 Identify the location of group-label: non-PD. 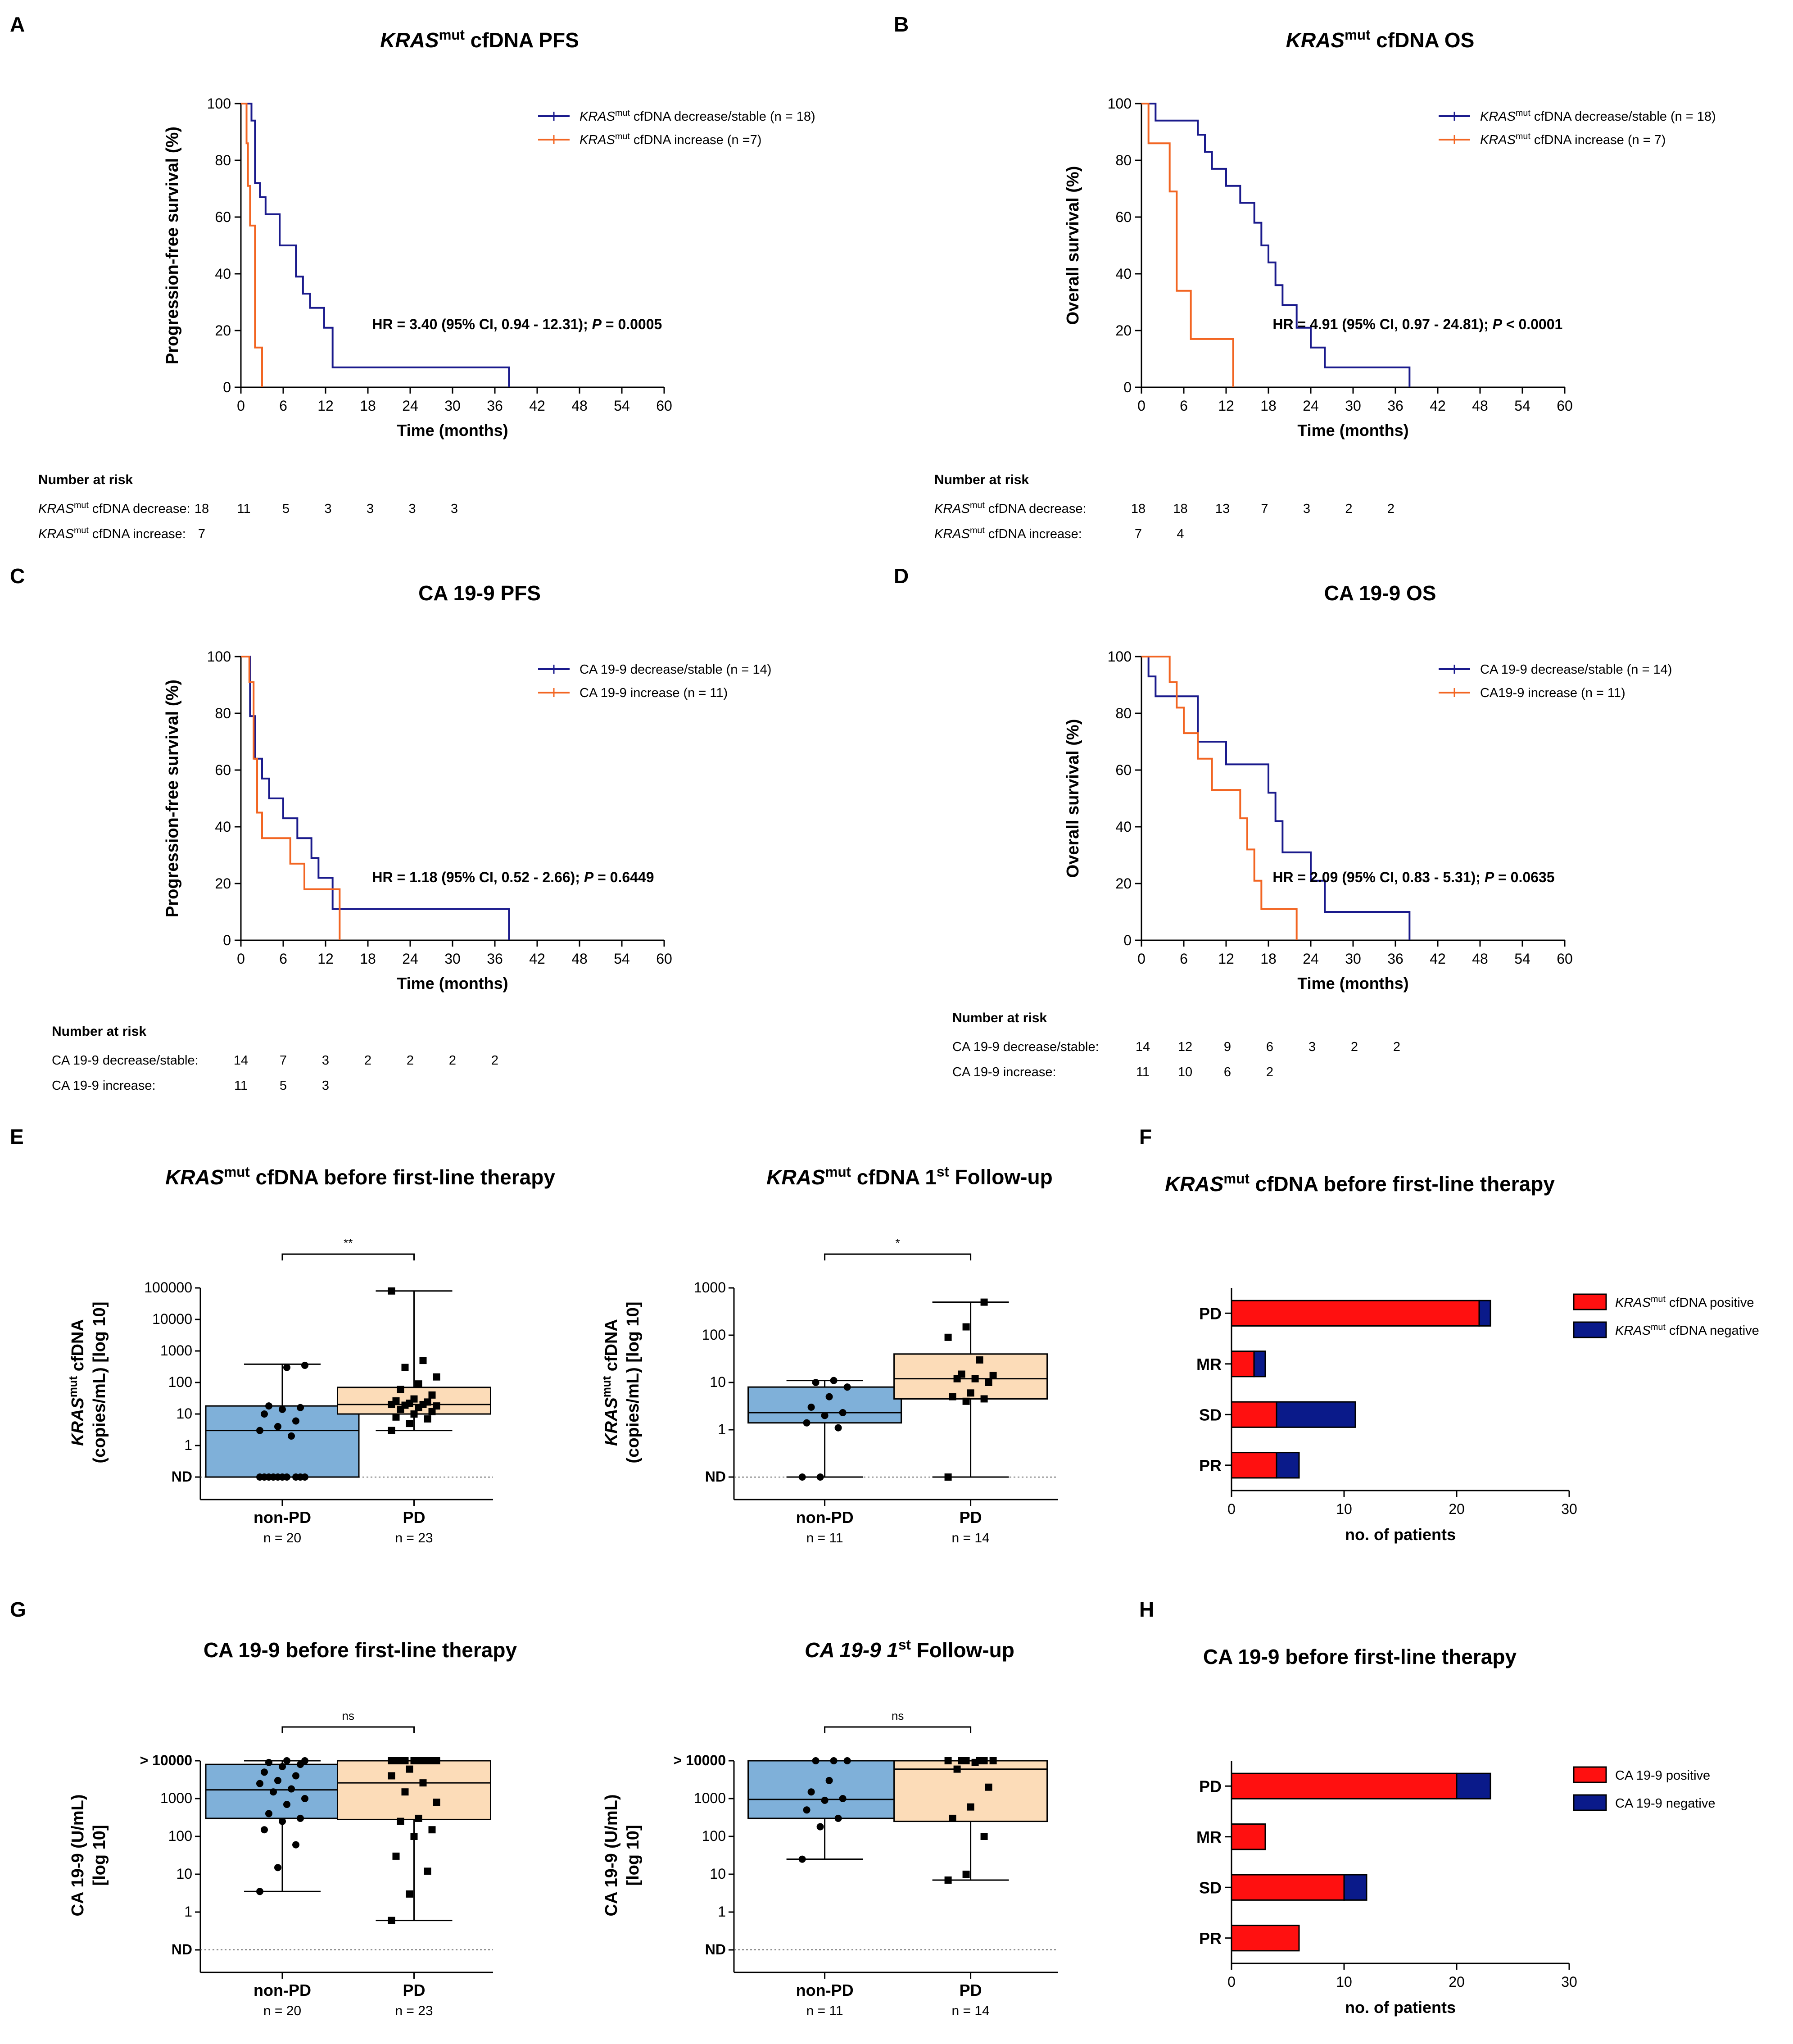
(825, 1990).